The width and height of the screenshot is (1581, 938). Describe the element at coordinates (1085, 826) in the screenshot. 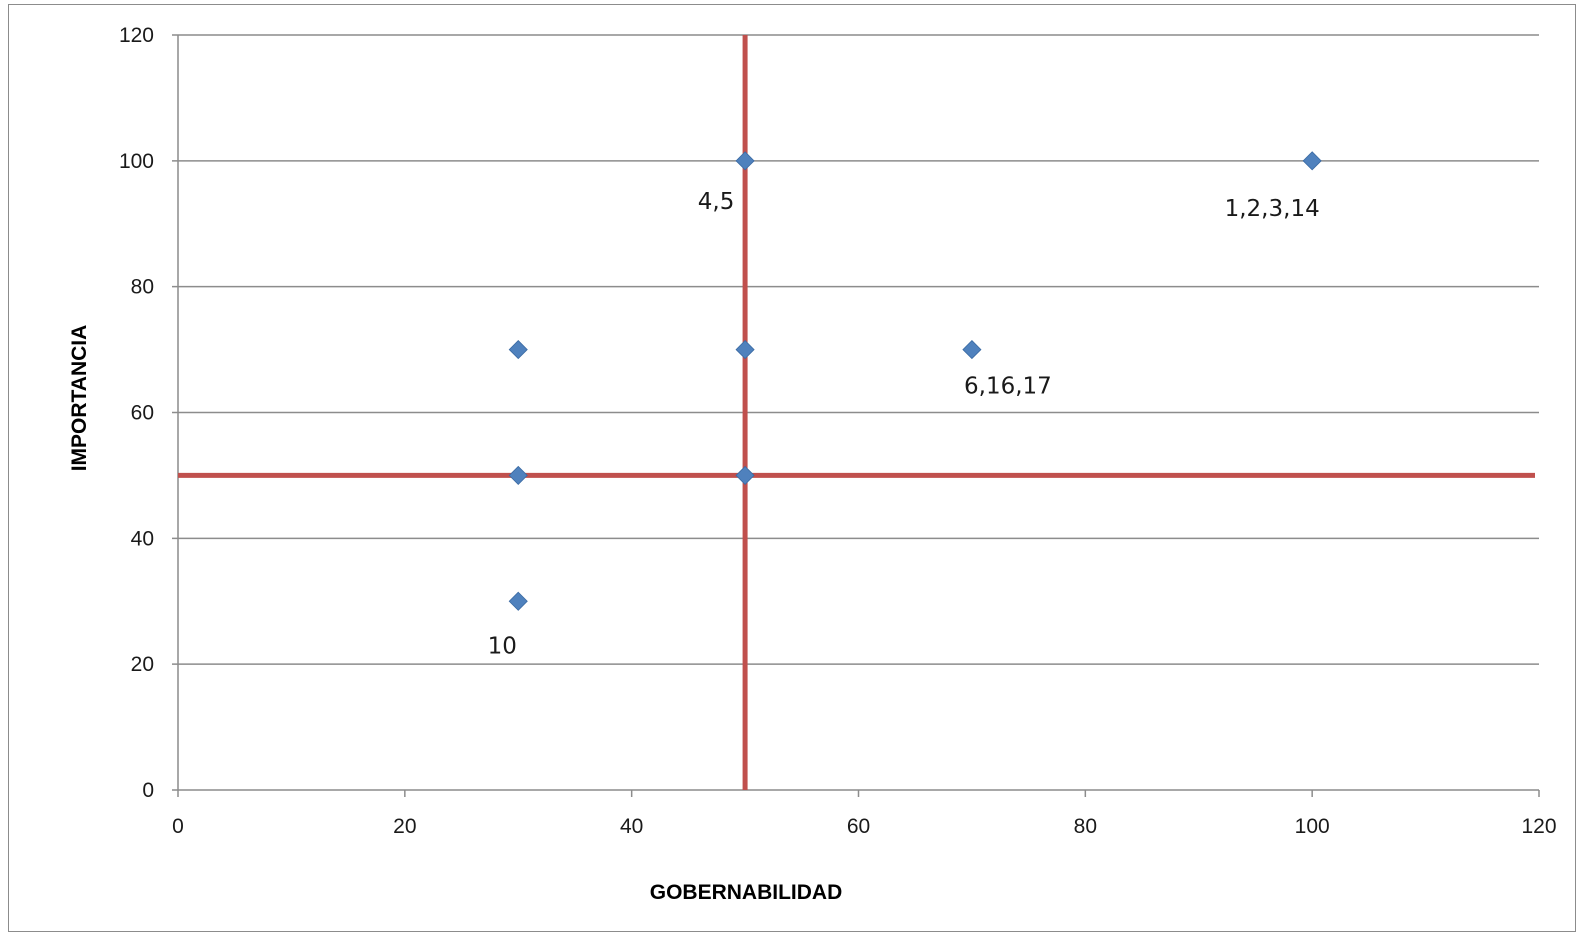

I see `x-tick-label-80: 80` at that location.